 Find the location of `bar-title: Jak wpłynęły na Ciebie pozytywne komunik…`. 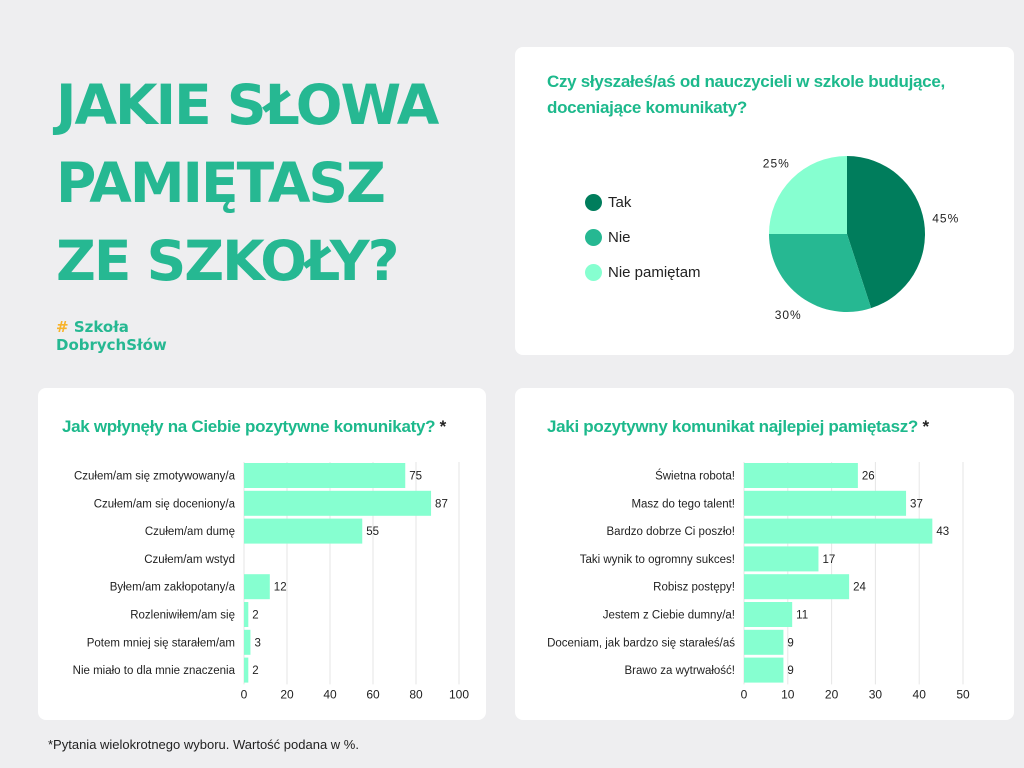

bar-title: Jak wpłynęły na Ciebie pozytywne komunik… is located at coordinates (254, 427).